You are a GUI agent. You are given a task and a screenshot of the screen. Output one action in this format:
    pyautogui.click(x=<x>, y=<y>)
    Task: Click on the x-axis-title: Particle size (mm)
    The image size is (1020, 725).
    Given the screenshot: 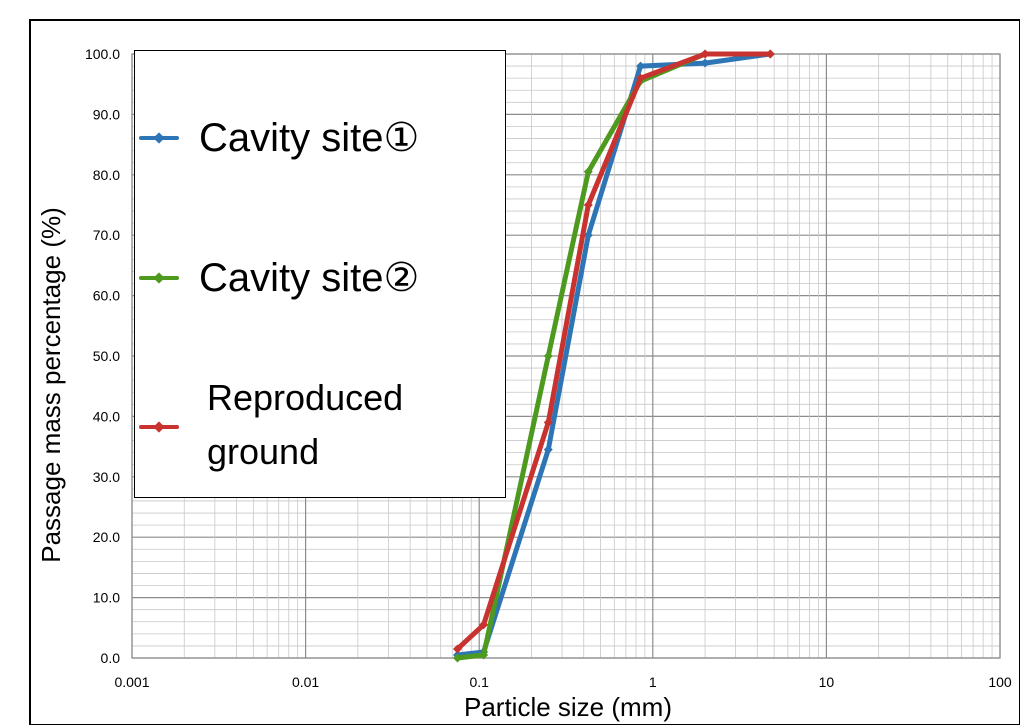 What is the action you would take?
    pyautogui.click(x=568, y=707)
    